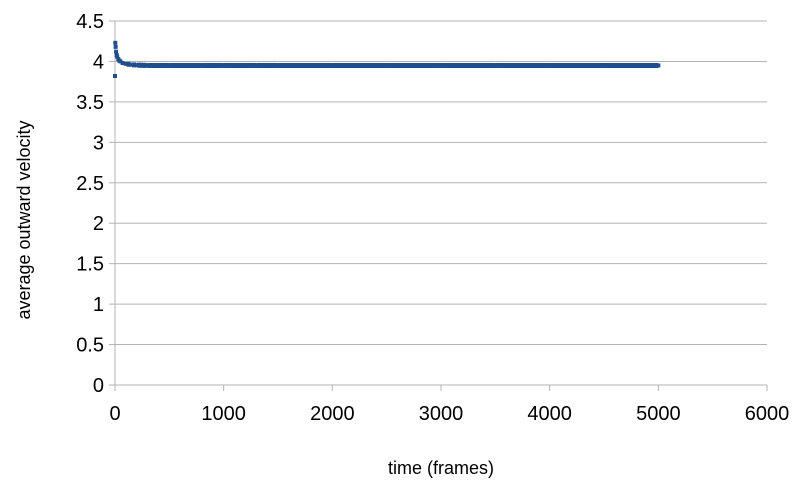  What do you see at coordinates (98, 386) in the screenshot?
I see `y-tick-label: 0` at bounding box center [98, 386].